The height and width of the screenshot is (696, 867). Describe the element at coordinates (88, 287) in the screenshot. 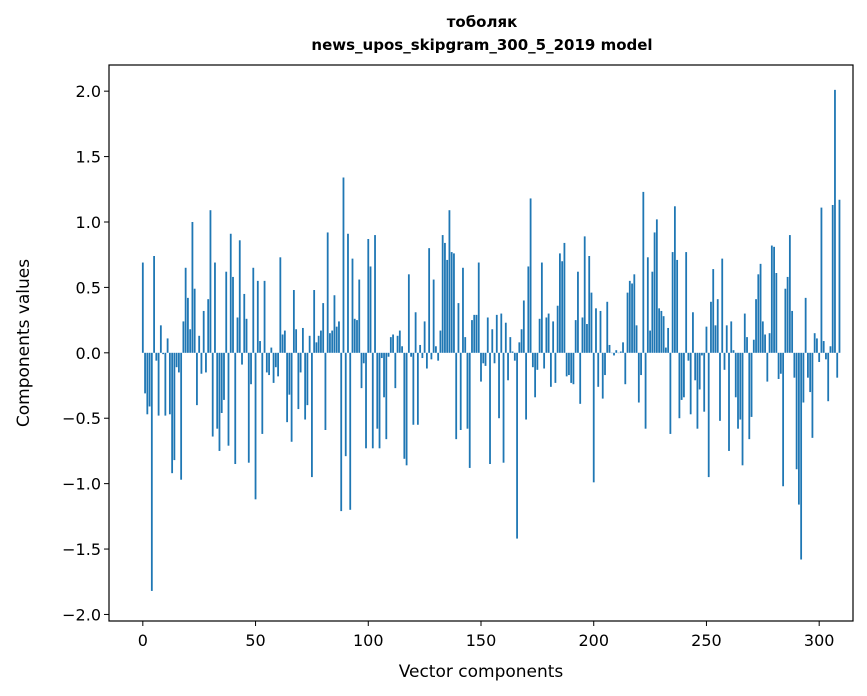

I see `y-tick-label: 0.5` at that location.